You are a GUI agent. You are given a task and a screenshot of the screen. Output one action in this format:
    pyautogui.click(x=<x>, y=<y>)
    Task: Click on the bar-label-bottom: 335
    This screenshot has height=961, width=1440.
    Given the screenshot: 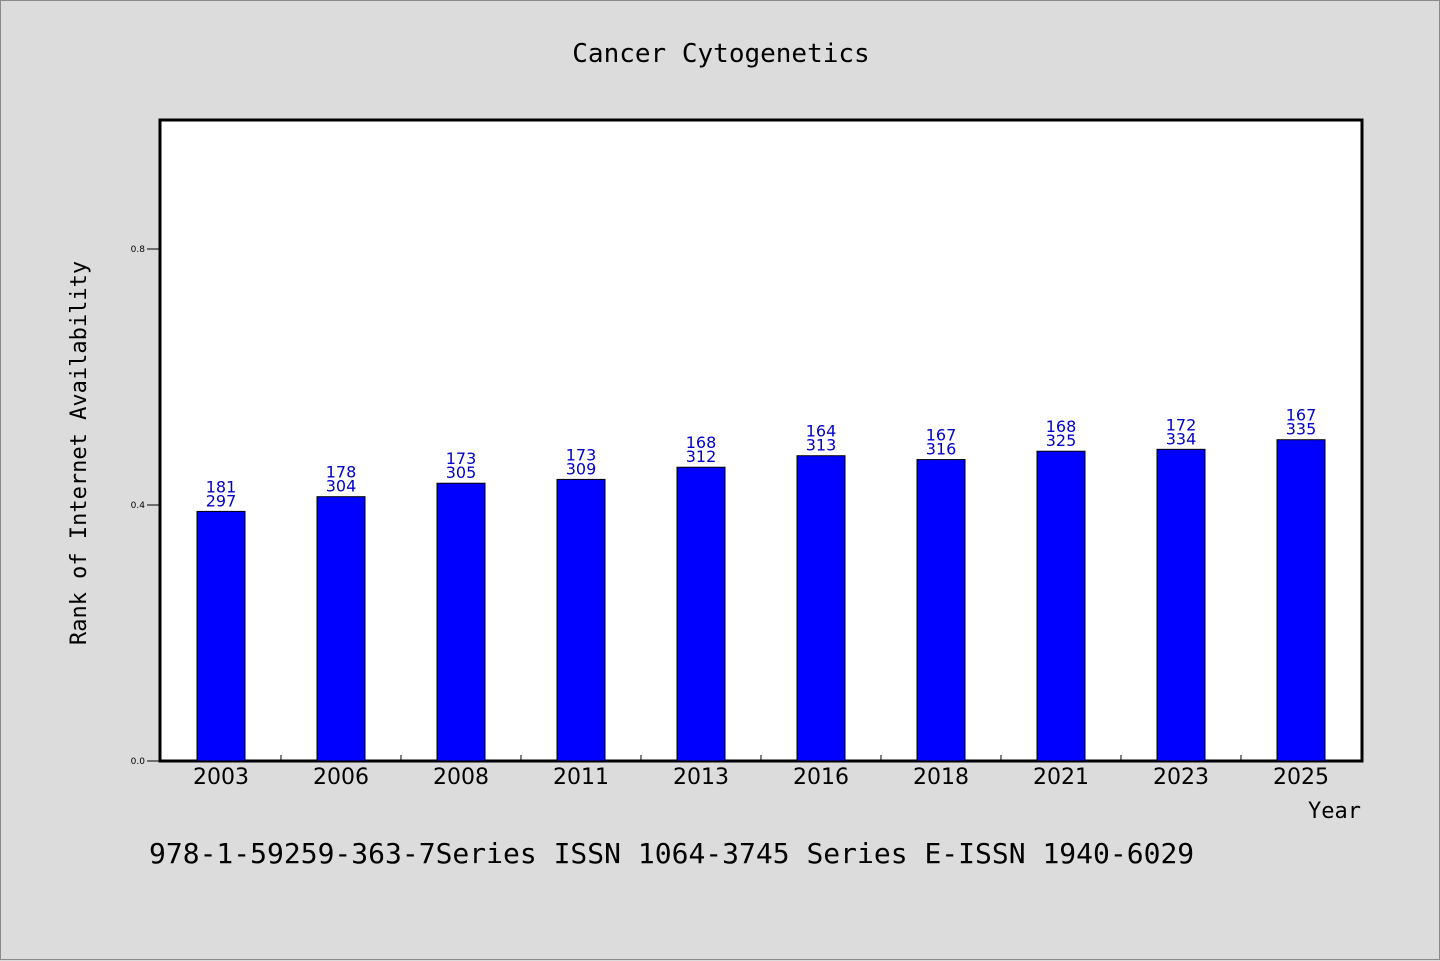 What is the action you would take?
    pyautogui.click(x=1301, y=429)
    